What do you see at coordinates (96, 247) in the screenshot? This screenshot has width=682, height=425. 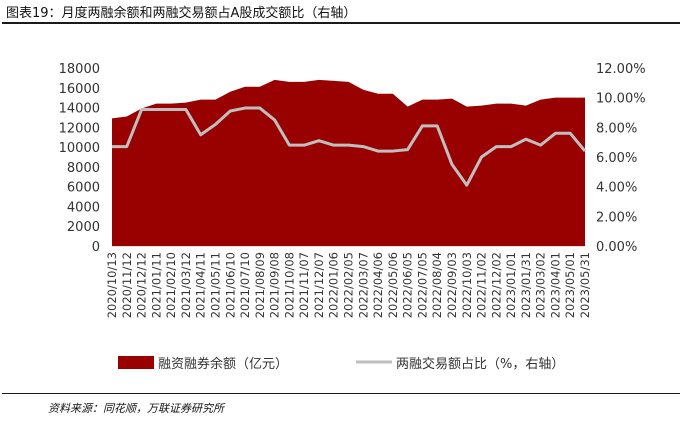 I see `left-axis-tick-label: 0` at bounding box center [96, 247].